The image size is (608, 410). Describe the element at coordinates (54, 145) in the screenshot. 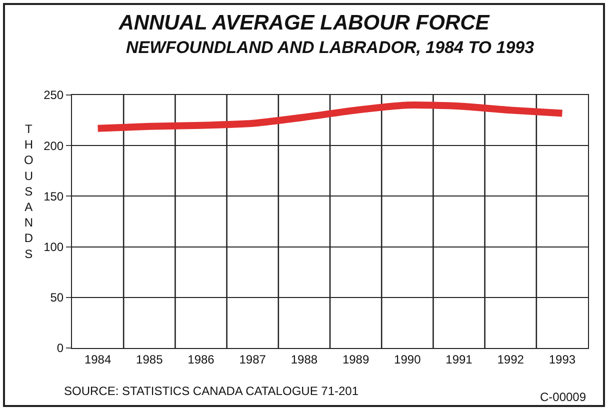

I see `y-tick-label: 200` at that location.